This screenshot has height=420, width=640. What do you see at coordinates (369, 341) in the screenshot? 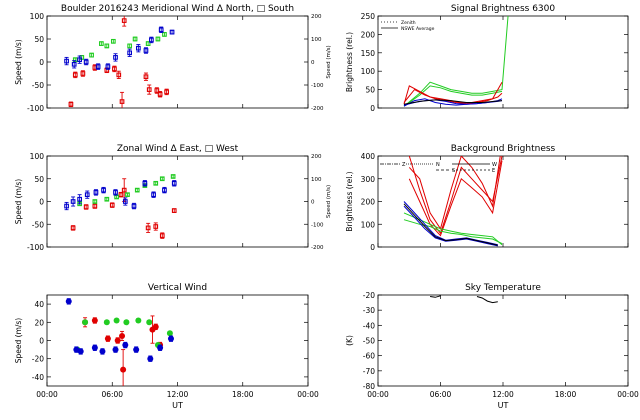
I see `y-tick-label: -50` at bounding box center [369, 341].